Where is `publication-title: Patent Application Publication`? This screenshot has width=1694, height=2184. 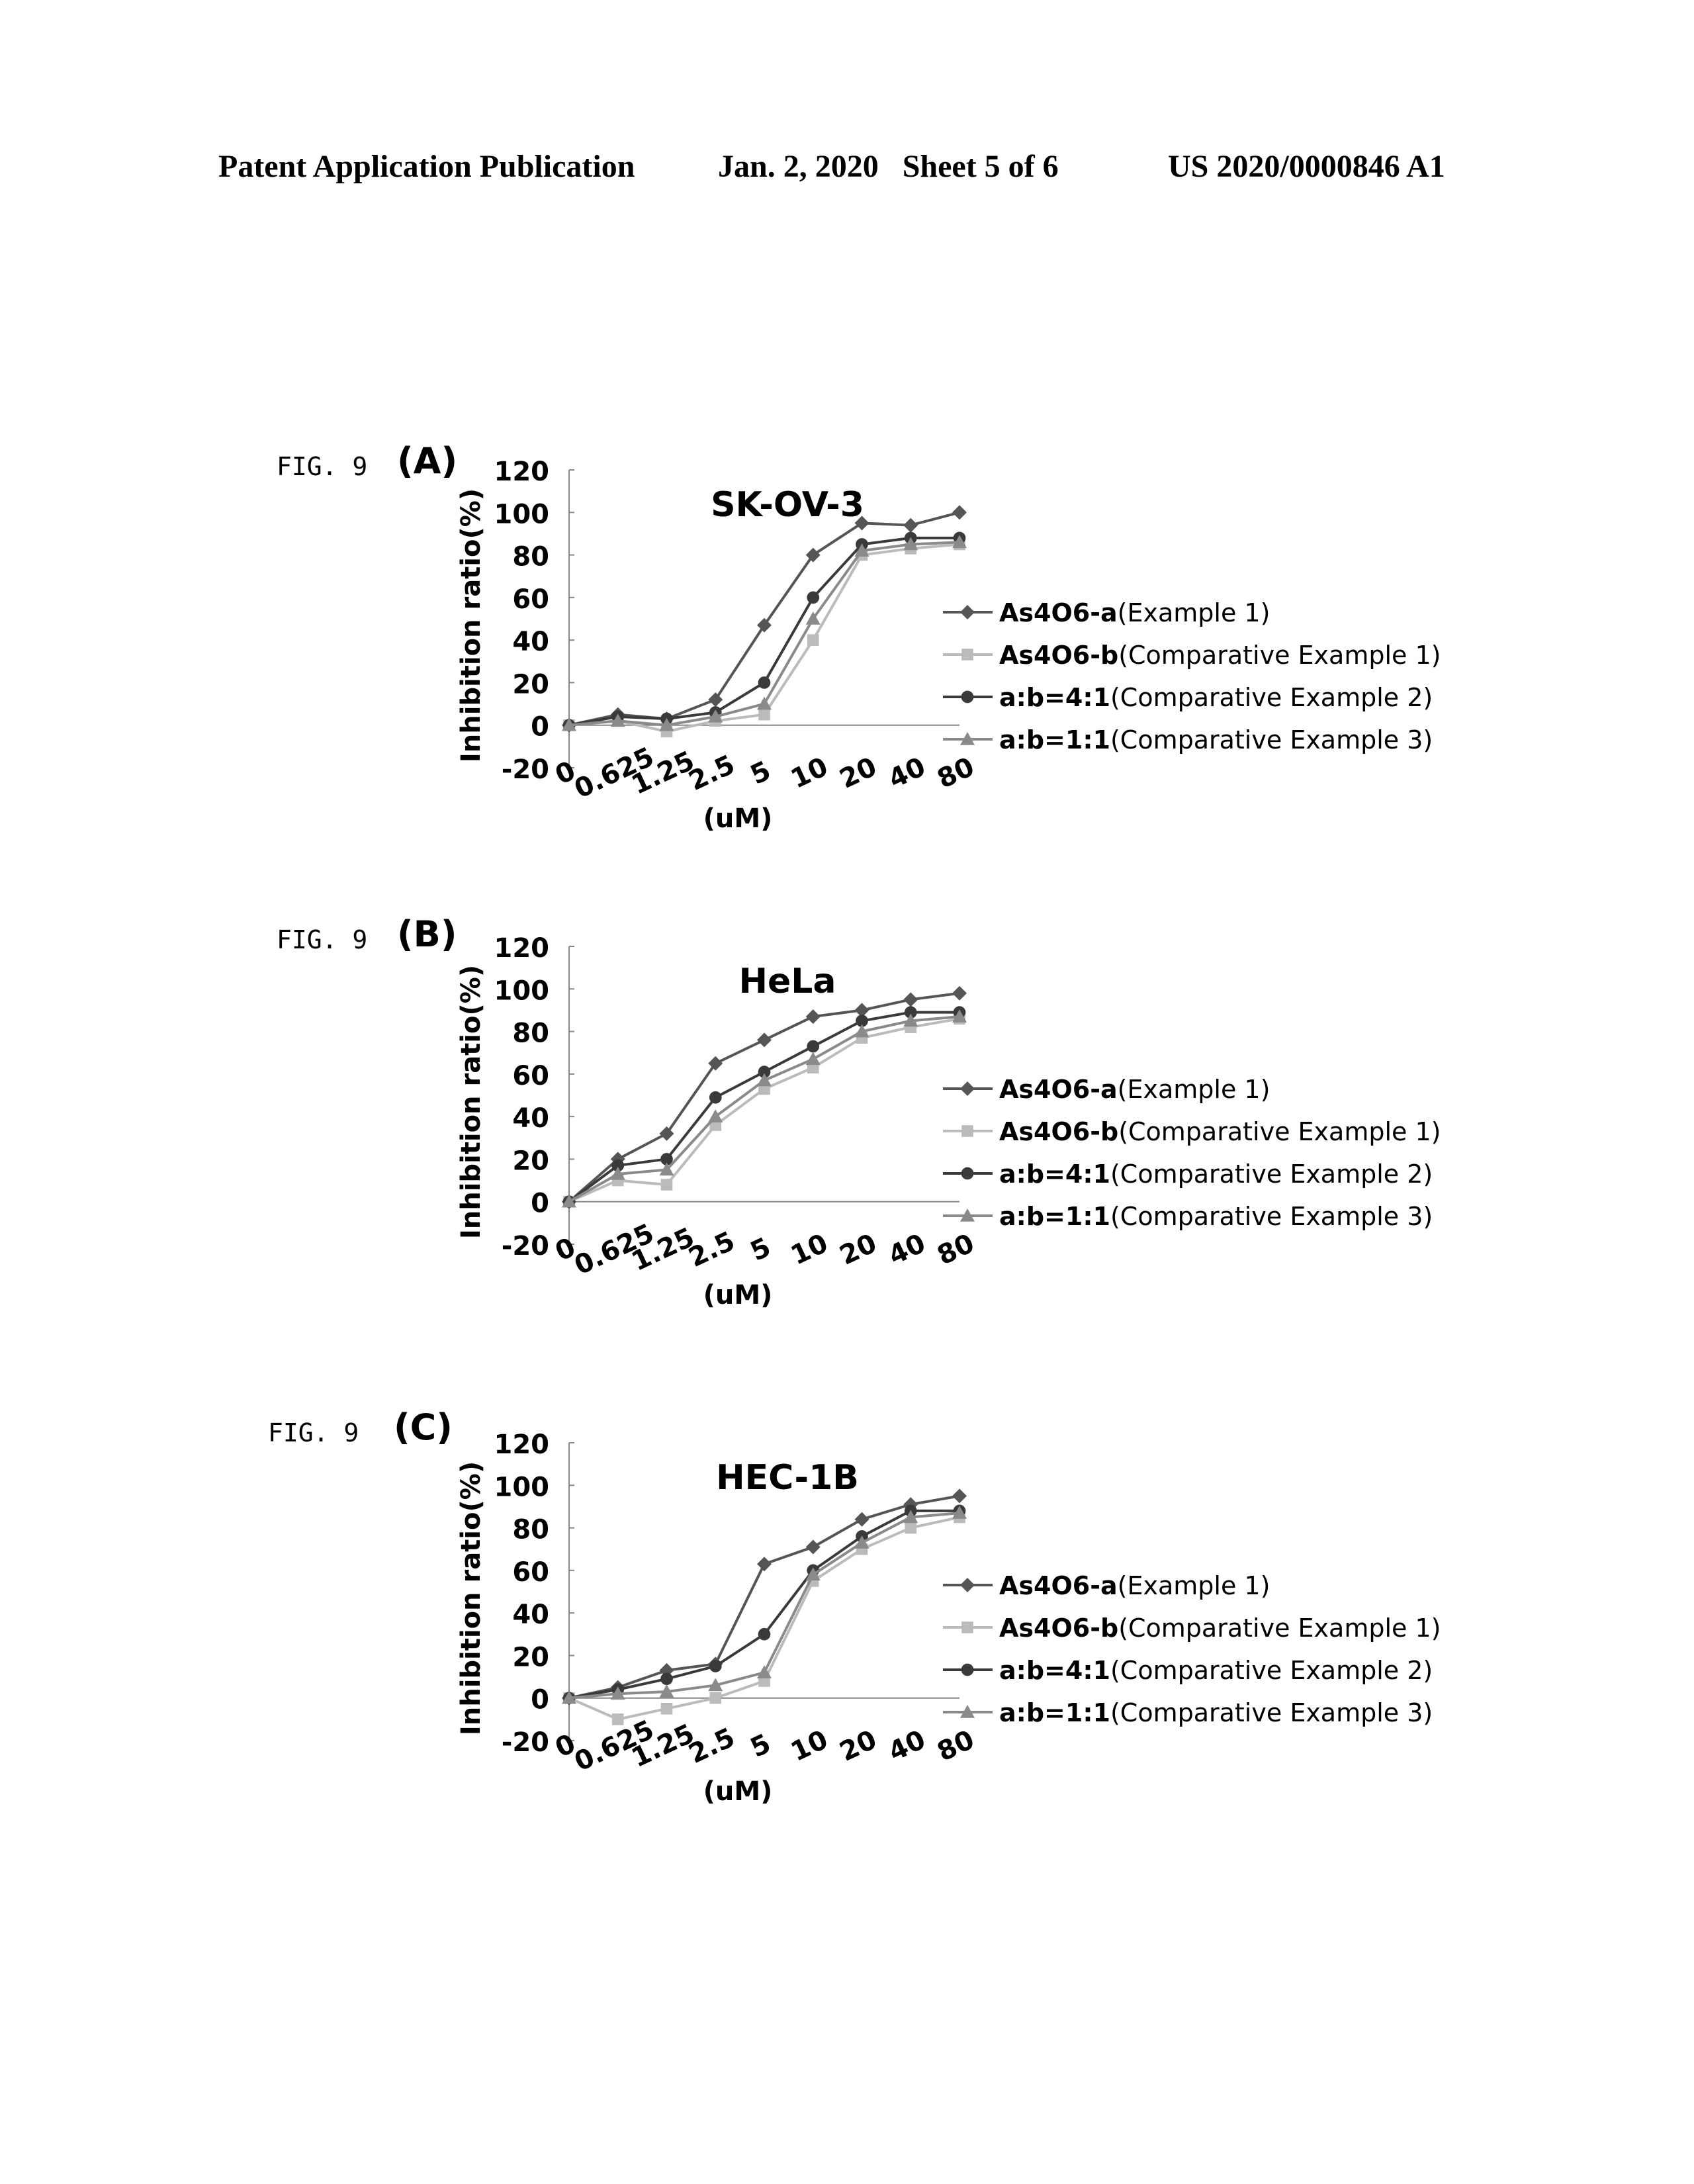 publication-title: Patent Application Publication is located at coordinates (426, 167).